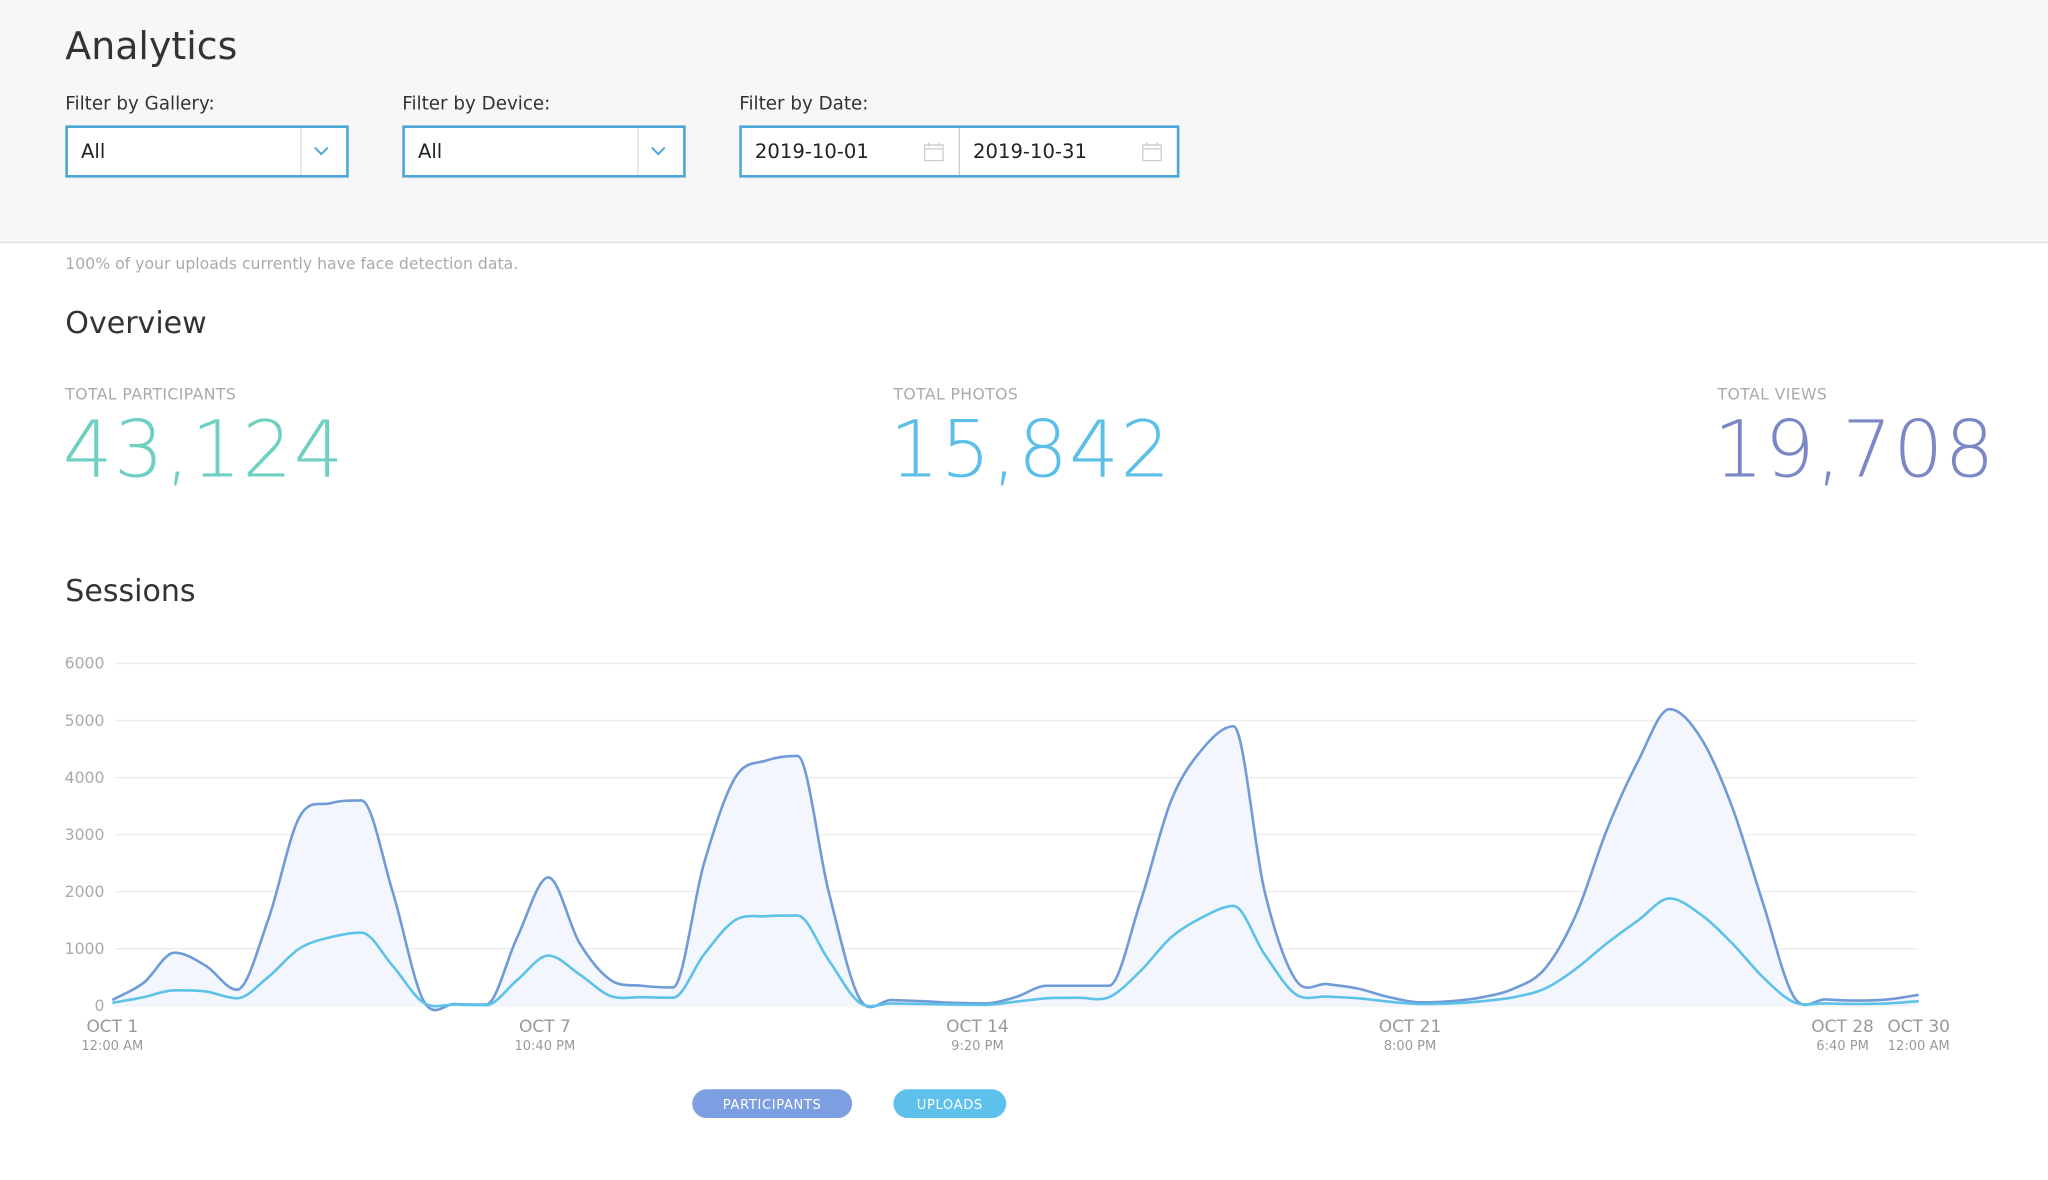  I want to click on y-tick-label: 0, so click(100, 1005).